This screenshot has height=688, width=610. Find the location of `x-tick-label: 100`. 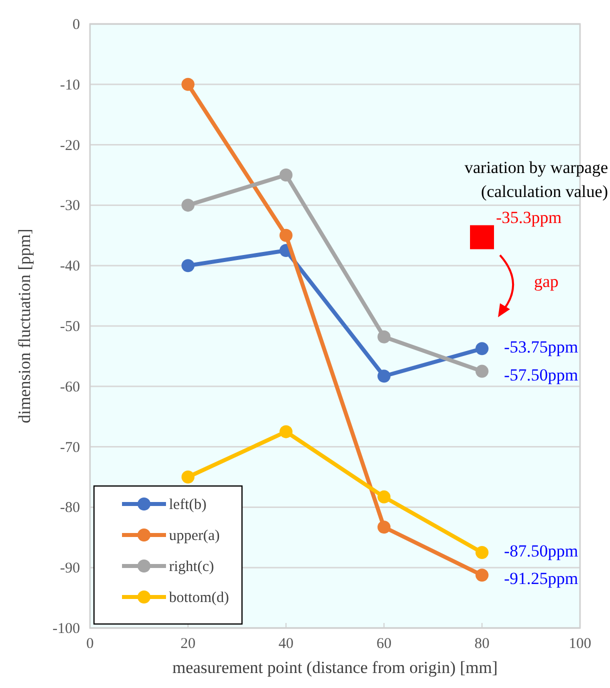

x-tick-label: 100 is located at coordinates (580, 644).